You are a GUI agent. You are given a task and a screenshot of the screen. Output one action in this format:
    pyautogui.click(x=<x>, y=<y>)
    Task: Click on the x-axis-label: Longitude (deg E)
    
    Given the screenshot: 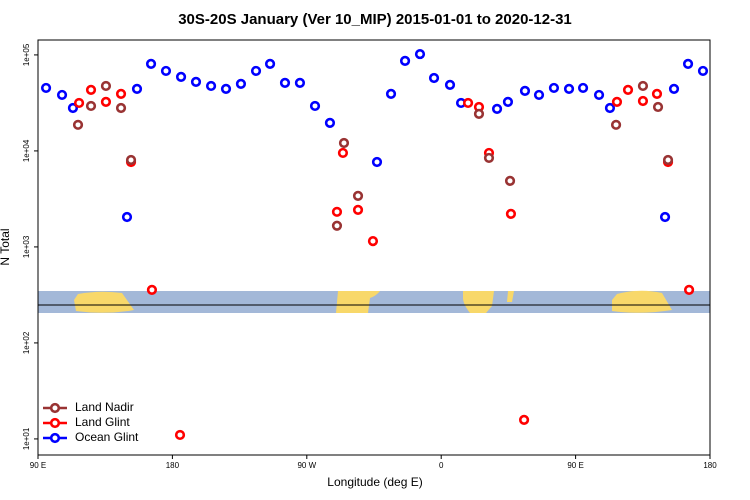 What is the action you would take?
    pyautogui.click(x=374, y=482)
    